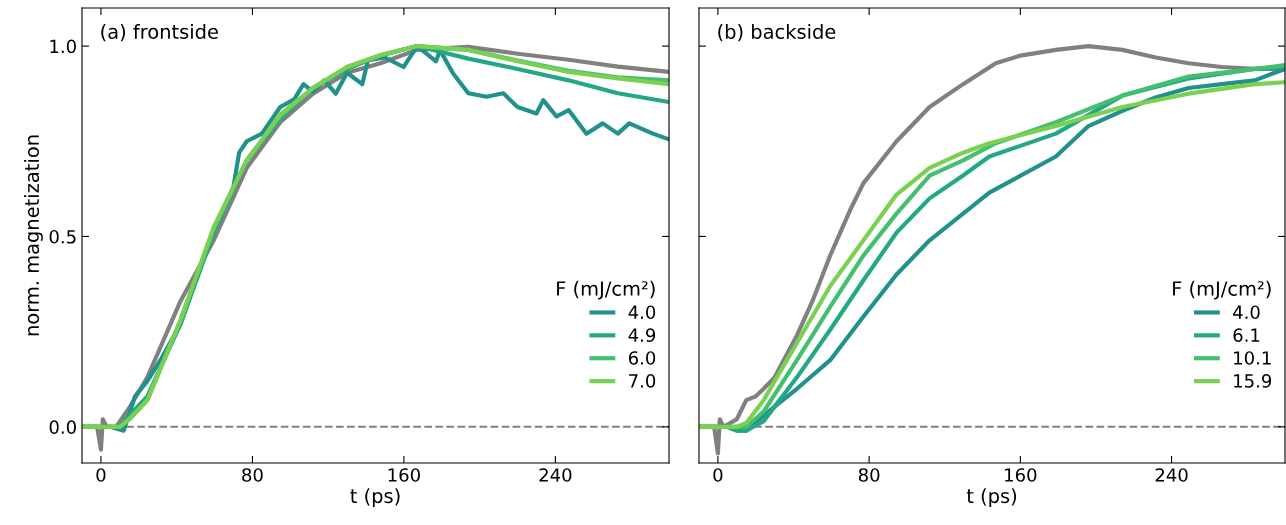 The image size is (1286, 525). Describe the element at coordinates (62, 427) in the screenshot. I see `y-tick-label: 0.0` at that location.